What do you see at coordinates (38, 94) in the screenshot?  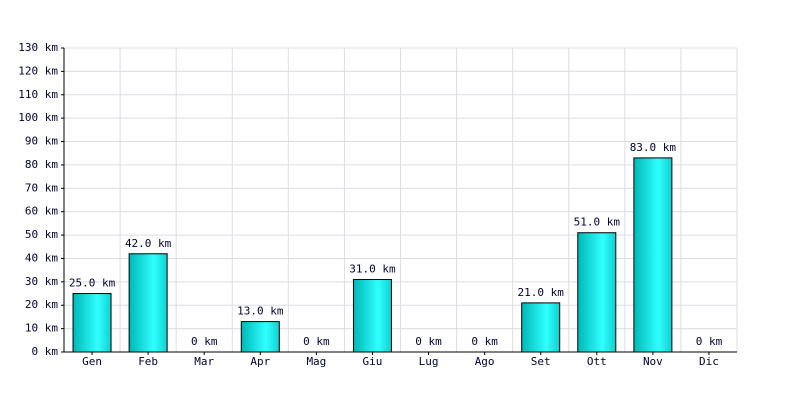 I see `y-tick-label: 110 km` at bounding box center [38, 94].